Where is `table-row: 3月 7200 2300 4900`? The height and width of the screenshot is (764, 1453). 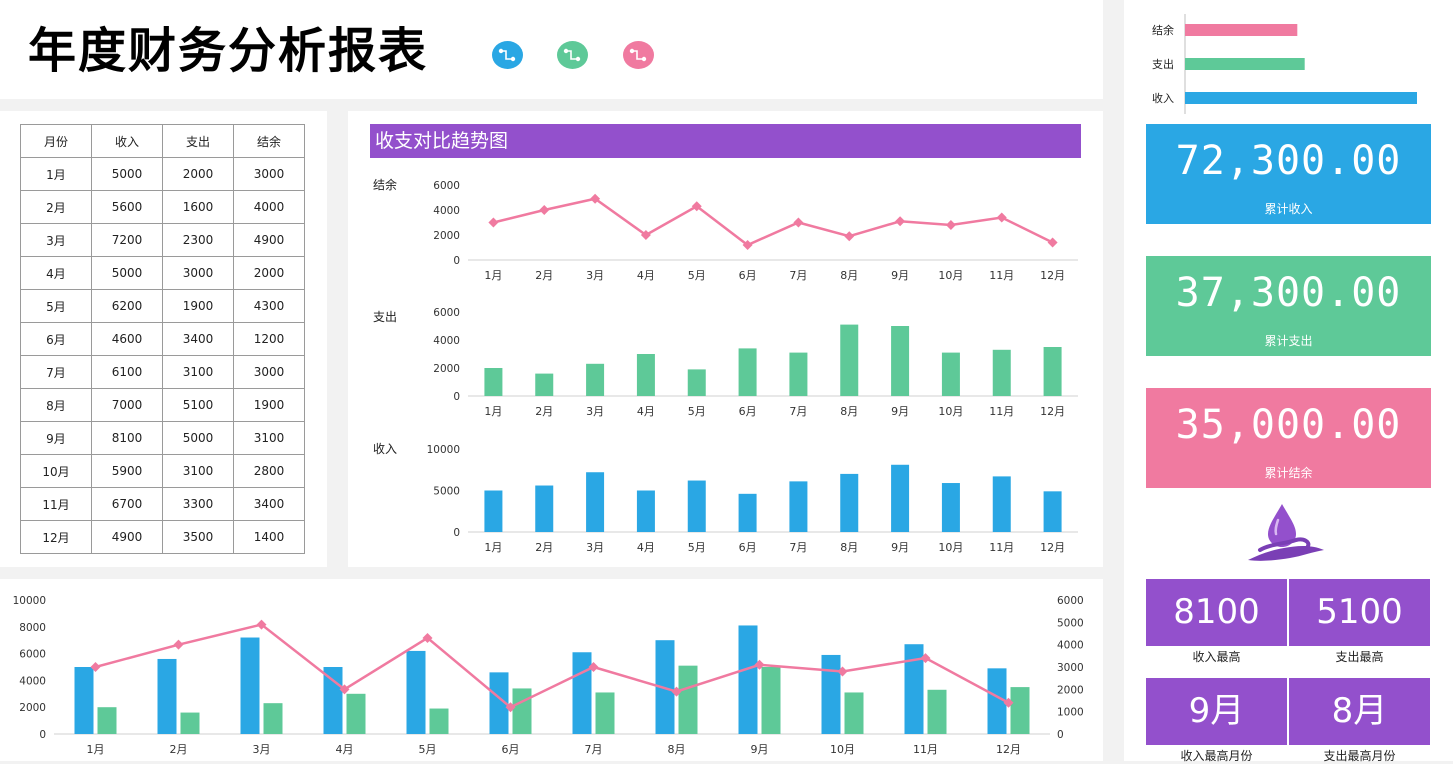
table-row: 3月 7200 2300 4900 is located at coordinates (162, 240).